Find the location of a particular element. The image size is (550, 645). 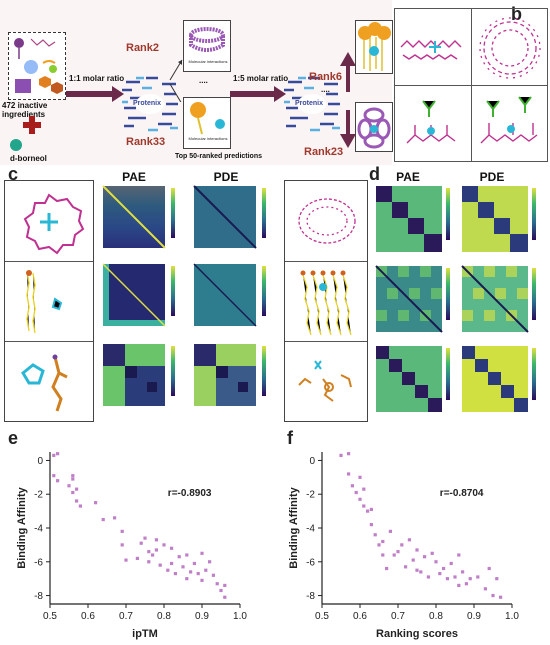

chart-f-x-tick-label: 0.8 is located at coordinates (436, 616).